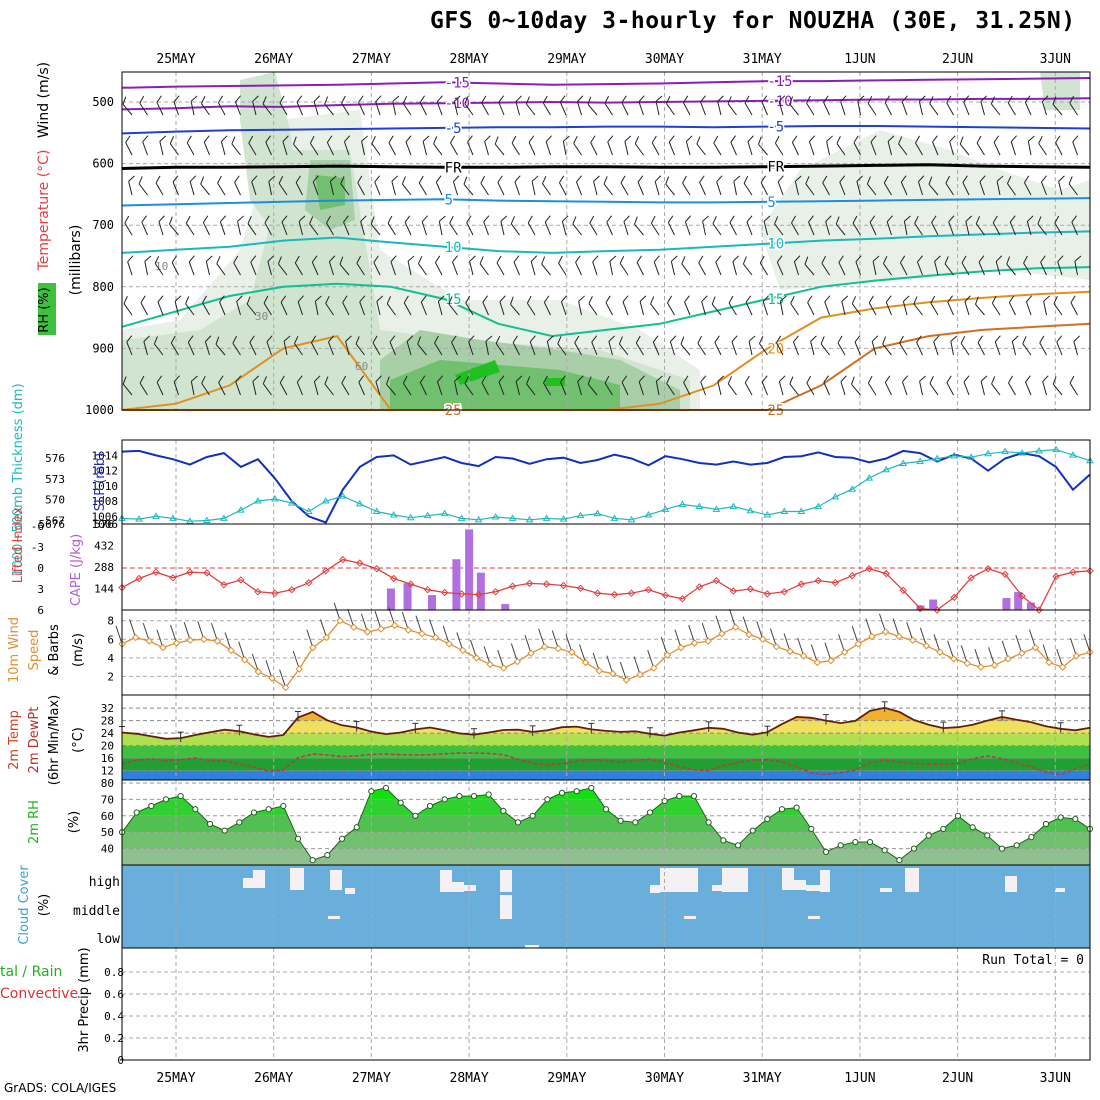 Image resolution: width=1100 pixels, height=1100 pixels. Describe the element at coordinates (107, 799) in the screenshot. I see `ytick-label: 70` at that location.